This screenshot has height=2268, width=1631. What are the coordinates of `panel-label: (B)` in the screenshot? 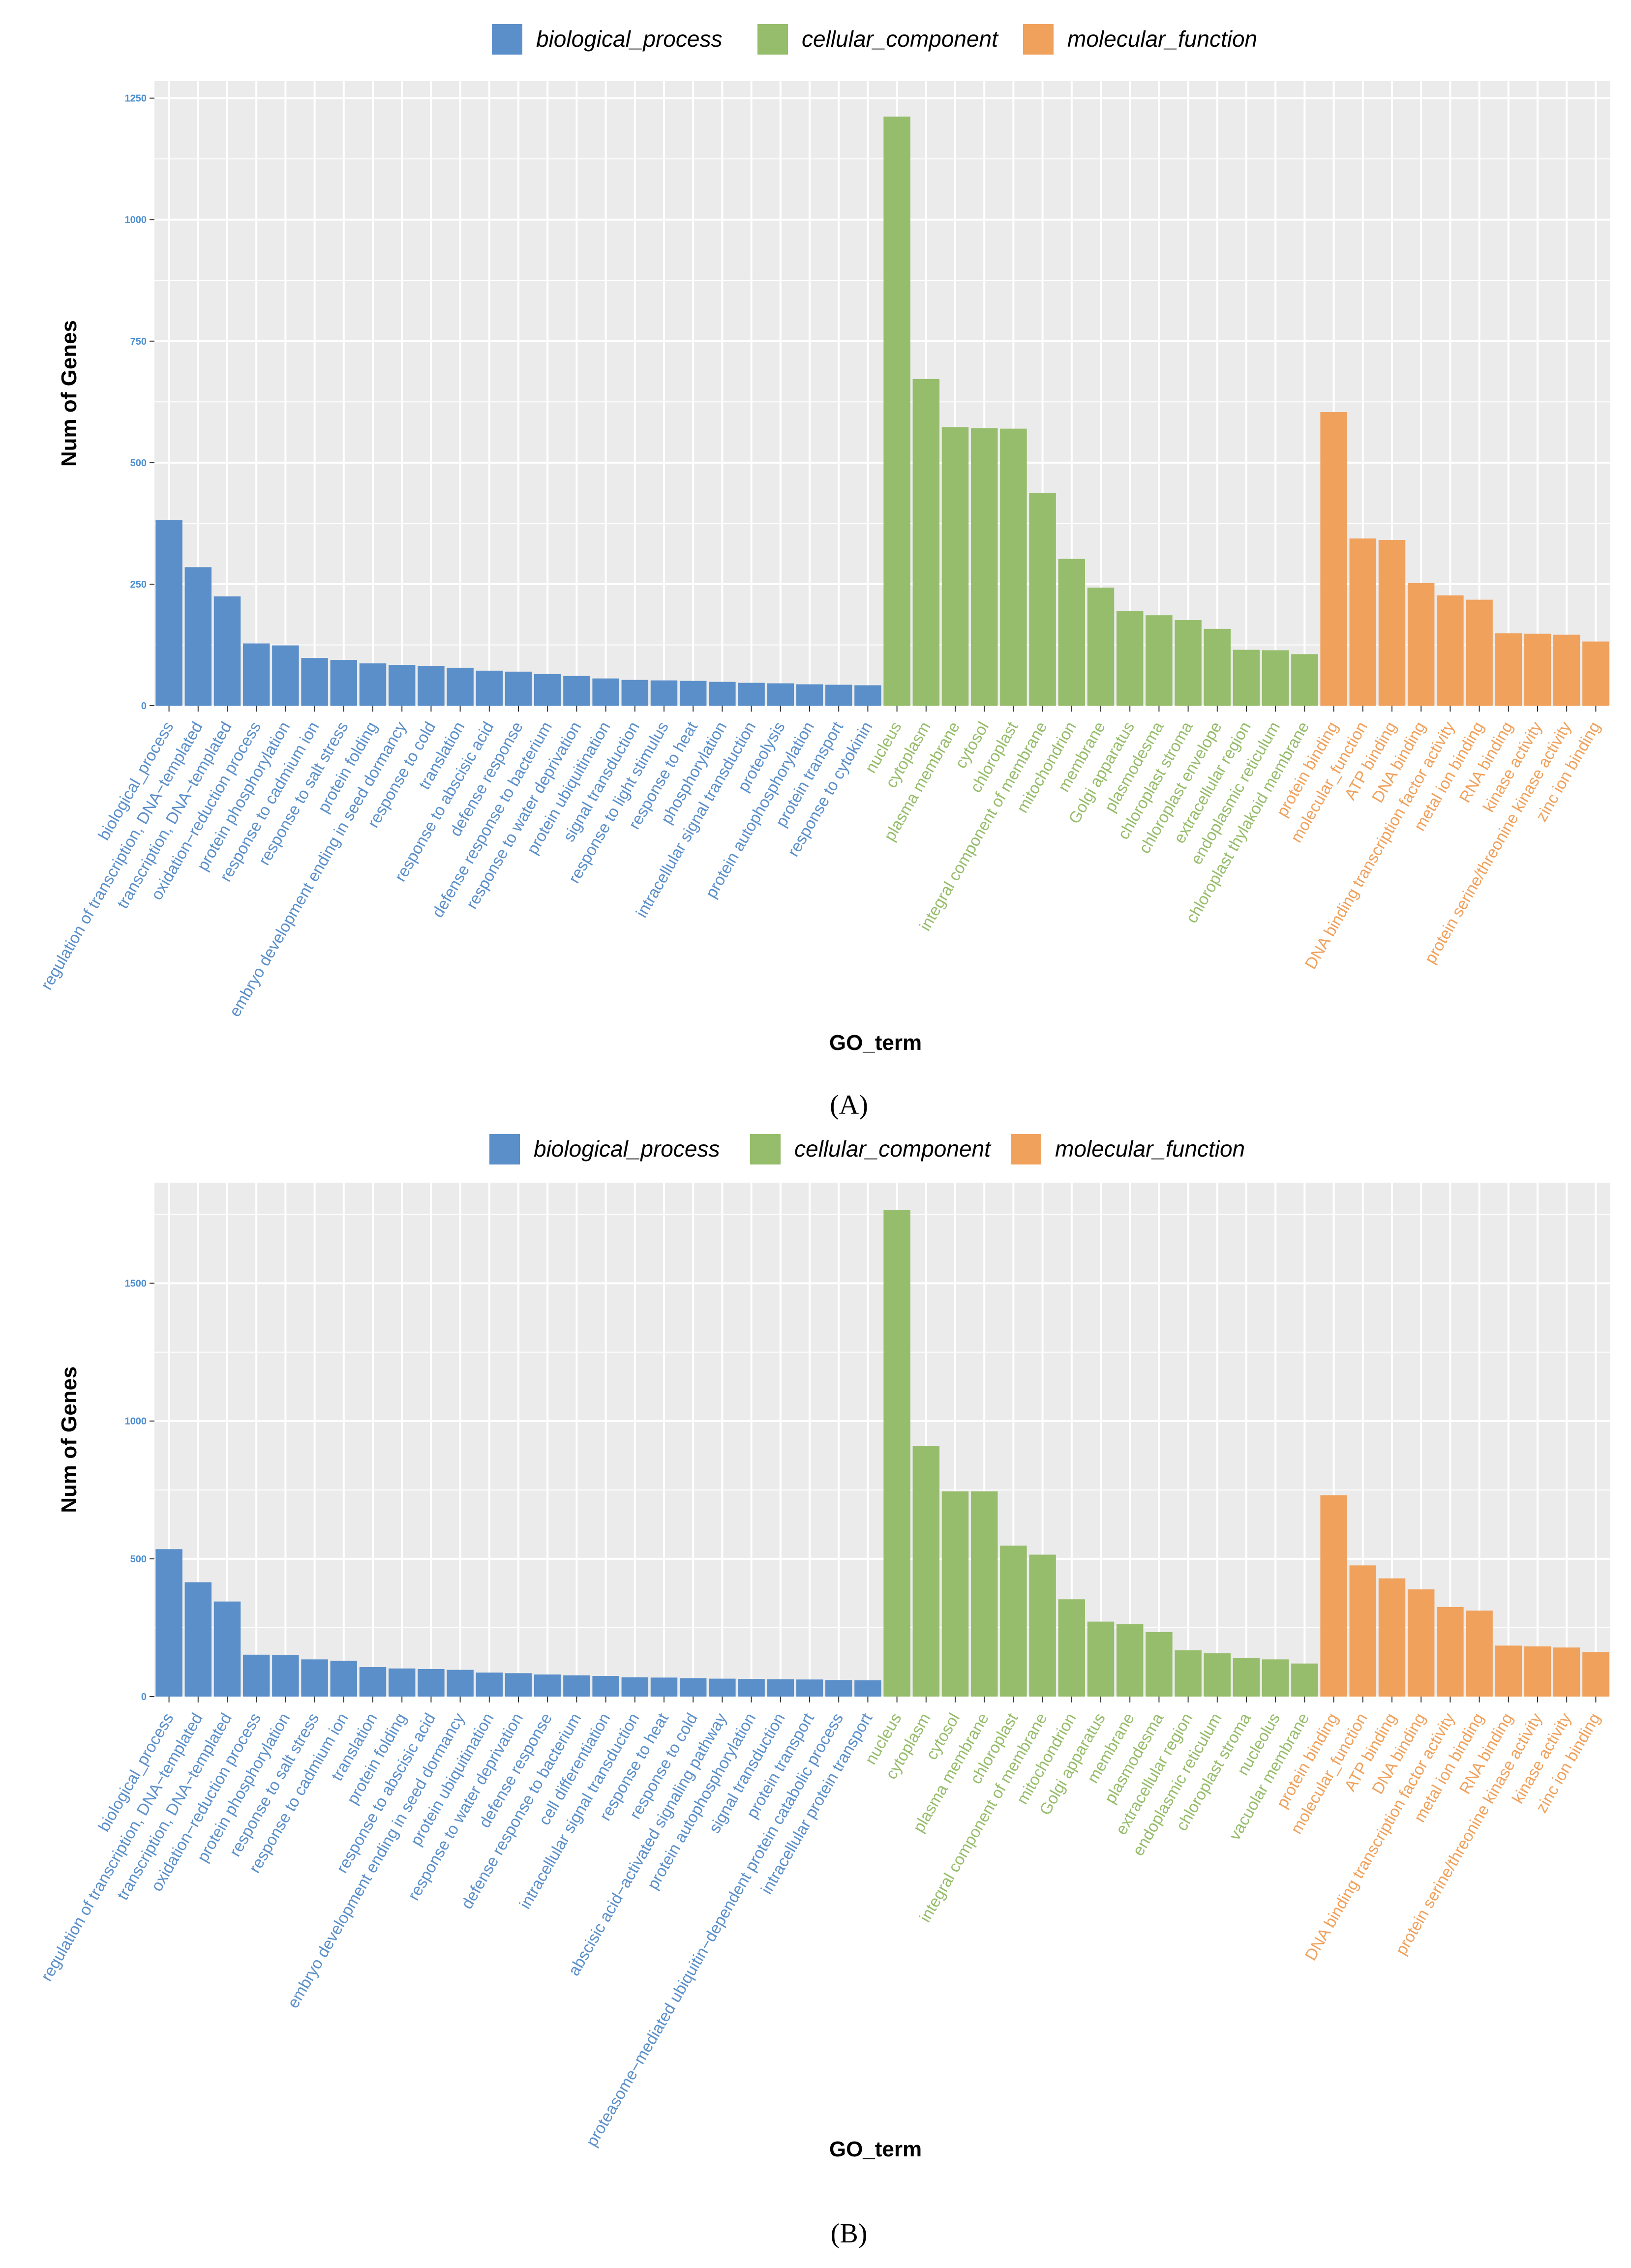 It's located at (849, 2233).